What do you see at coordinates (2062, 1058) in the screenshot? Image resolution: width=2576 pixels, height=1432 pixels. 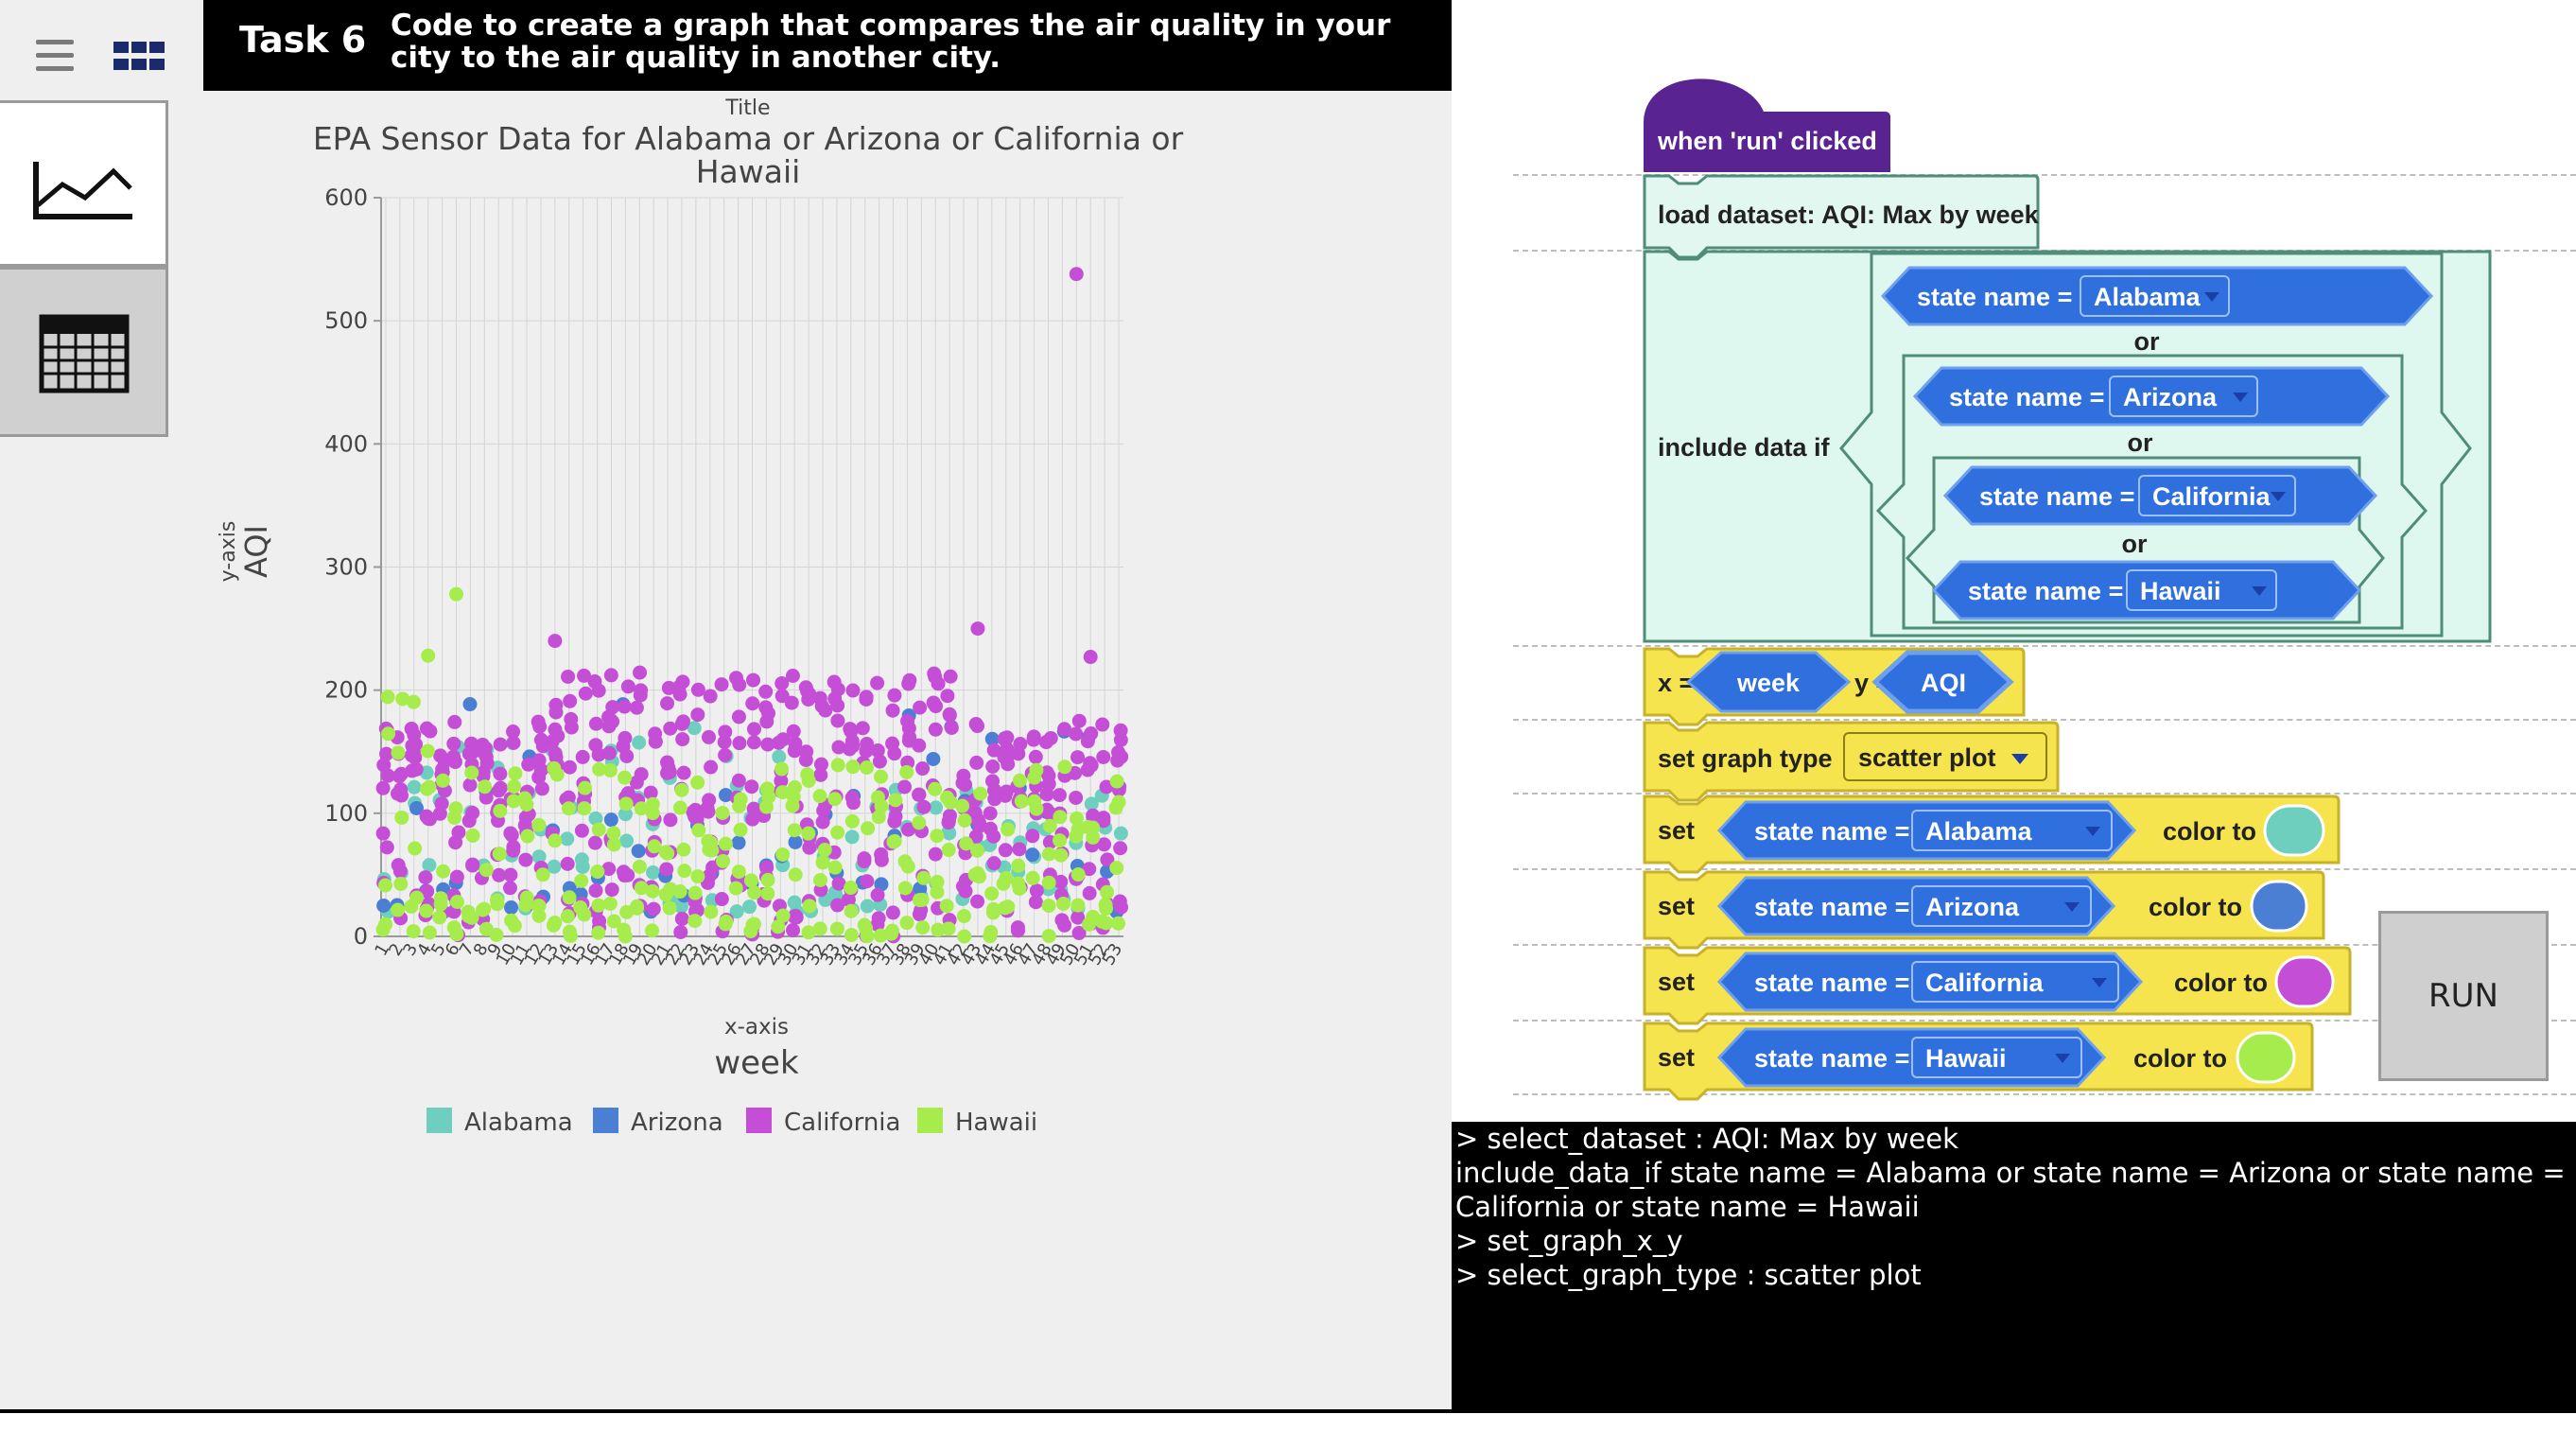 I see `chevron-down-icon` at bounding box center [2062, 1058].